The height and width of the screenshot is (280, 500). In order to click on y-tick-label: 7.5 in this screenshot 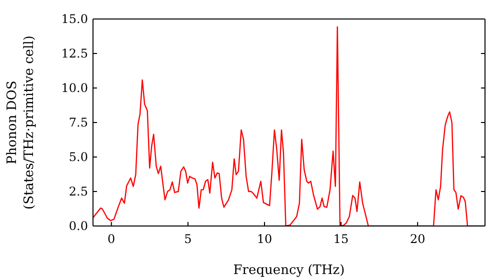, I will do `click(78, 123)`.